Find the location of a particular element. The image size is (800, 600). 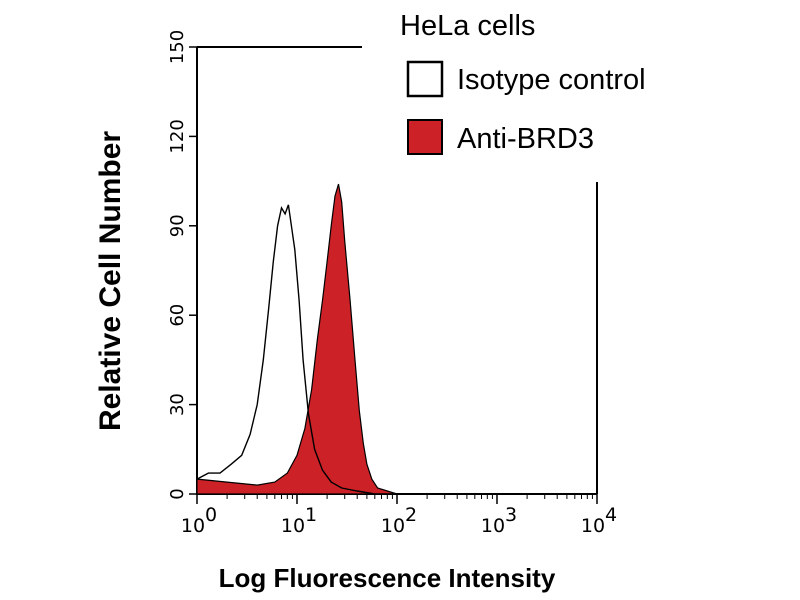

legend-label-anti-brd3: Anti-BRD3 is located at coordinates (525, 139).